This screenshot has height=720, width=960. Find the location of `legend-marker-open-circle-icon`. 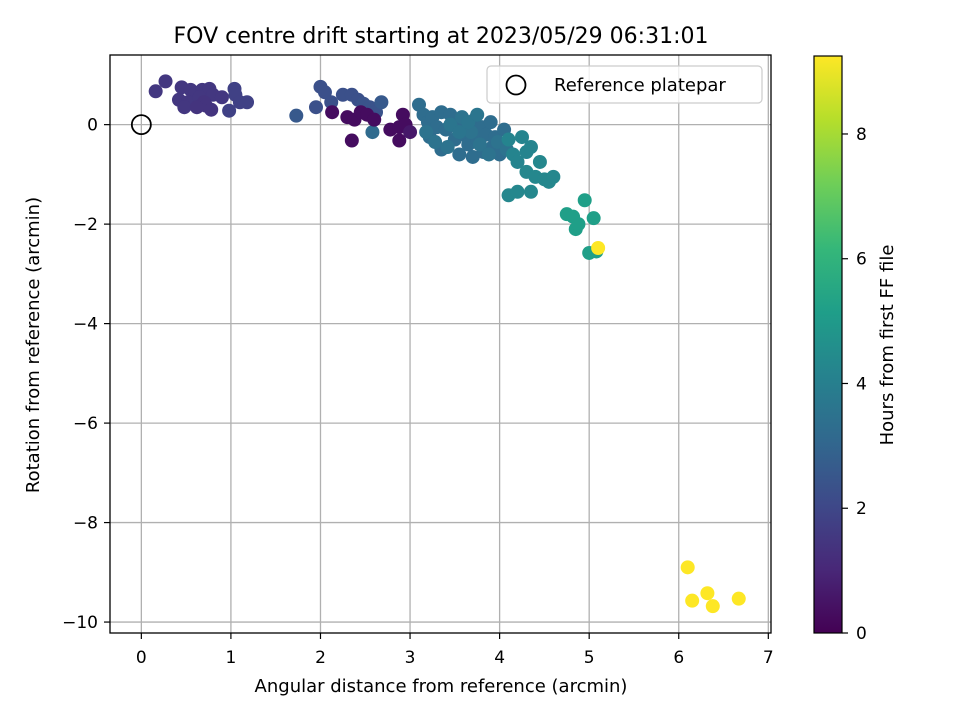

legend-marker-open-circle-icon is located at coordinates (516, 85).